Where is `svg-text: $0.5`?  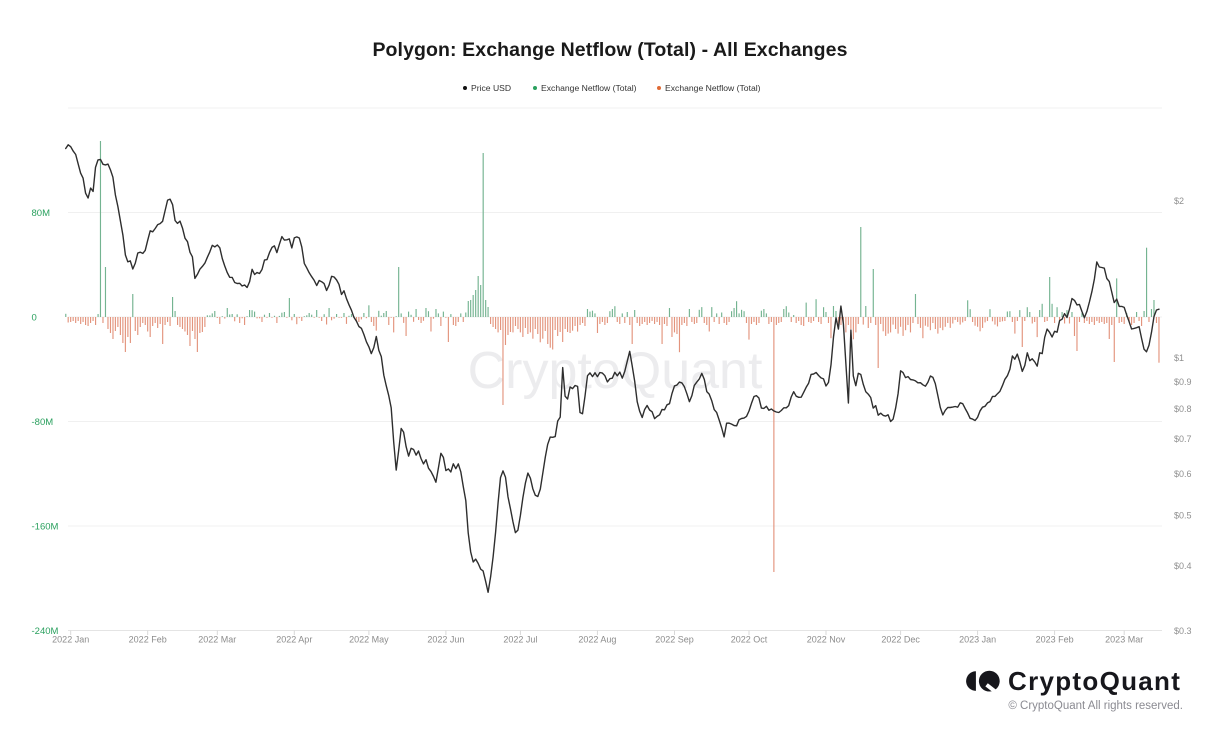 svg-text: $0.5 is located at coordinates (1183, 515).